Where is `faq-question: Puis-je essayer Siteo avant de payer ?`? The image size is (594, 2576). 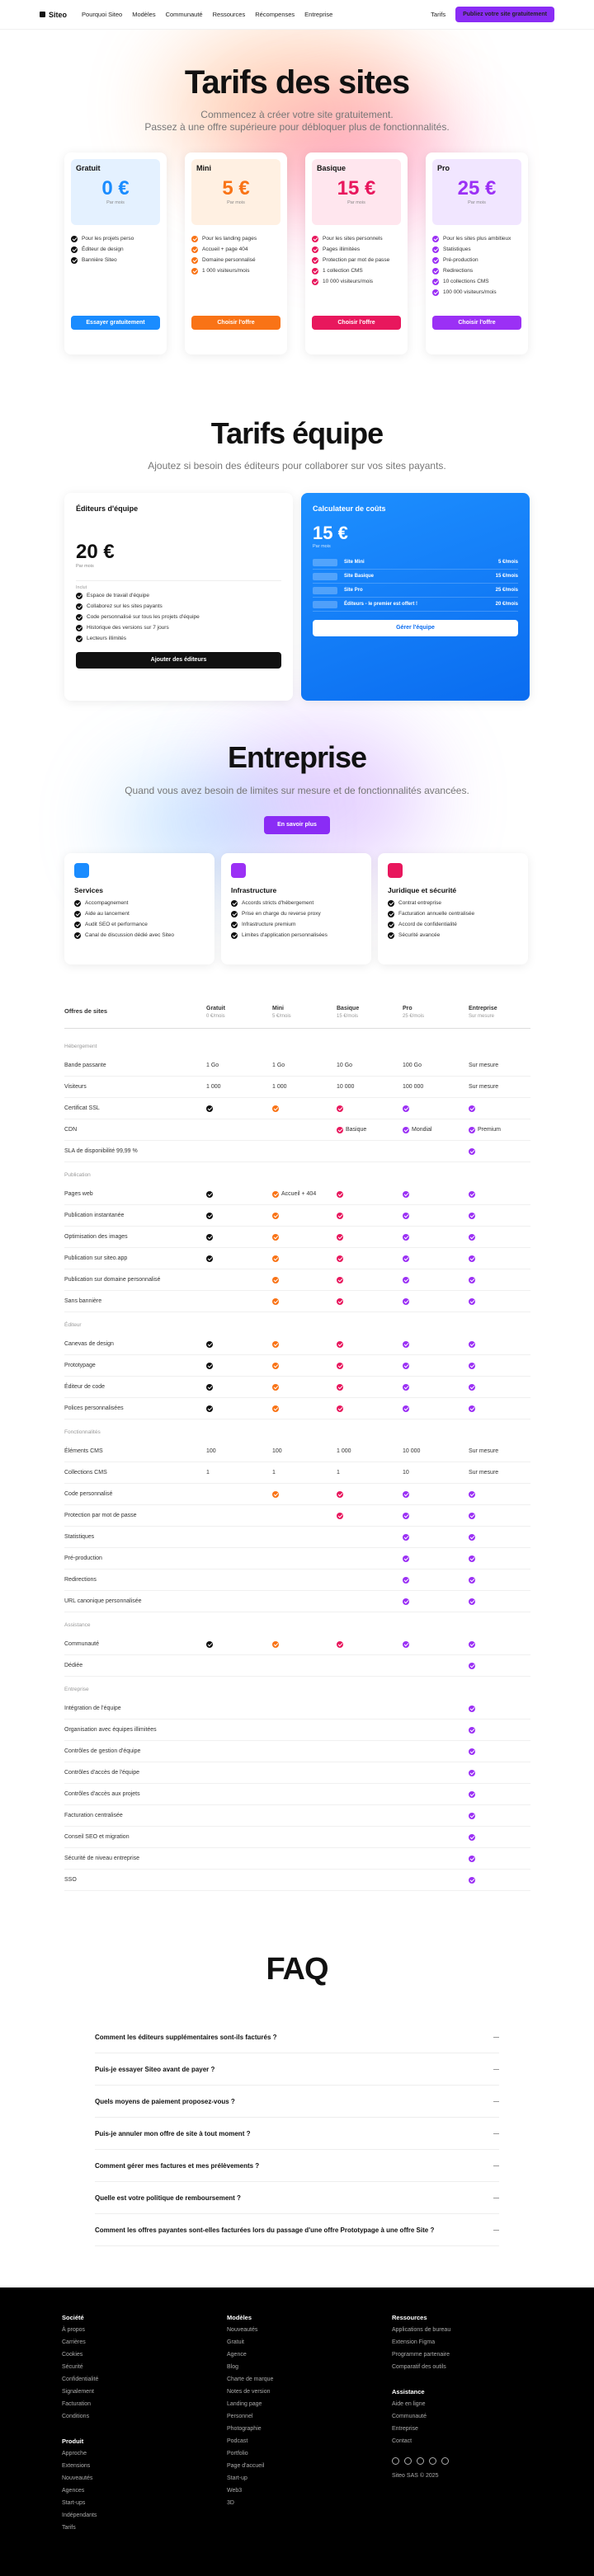 faq-question: Puis-je essayer Siteo avant de payer ? is located at coordinates (155, 2069).